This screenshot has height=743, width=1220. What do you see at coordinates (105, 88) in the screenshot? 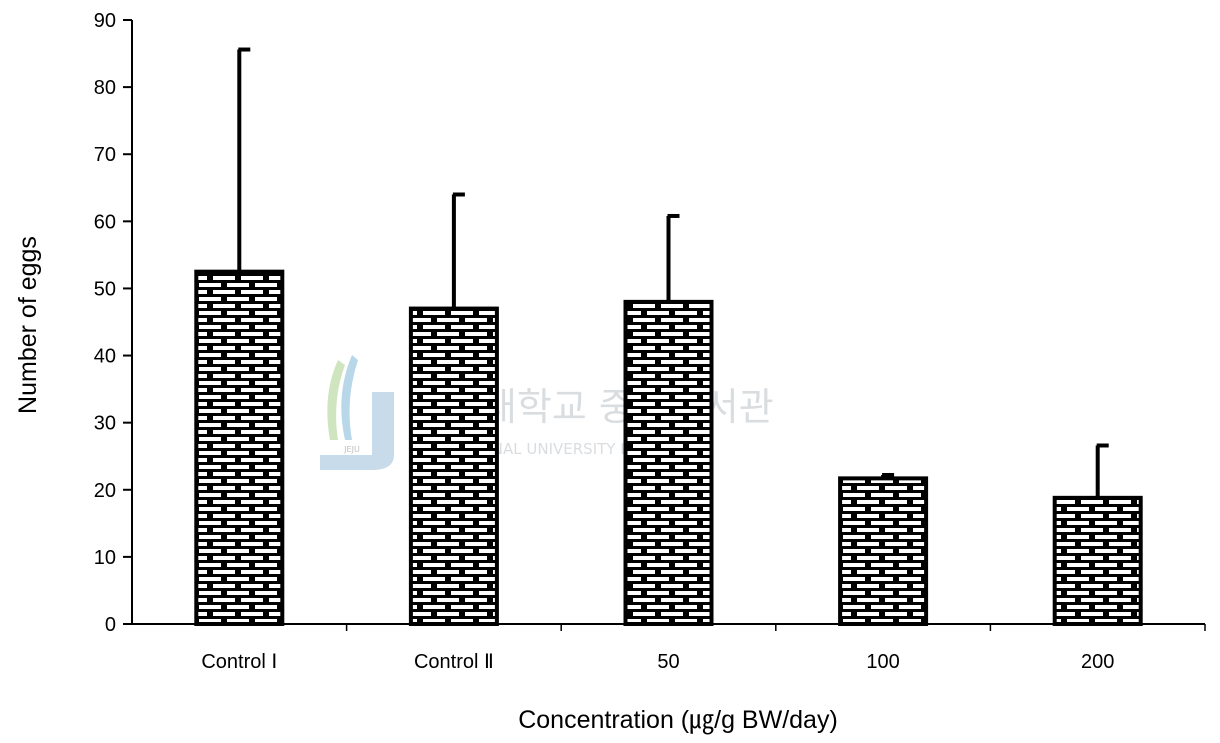
I see `y-tick-label: 80` at bounding box center [105, 88].